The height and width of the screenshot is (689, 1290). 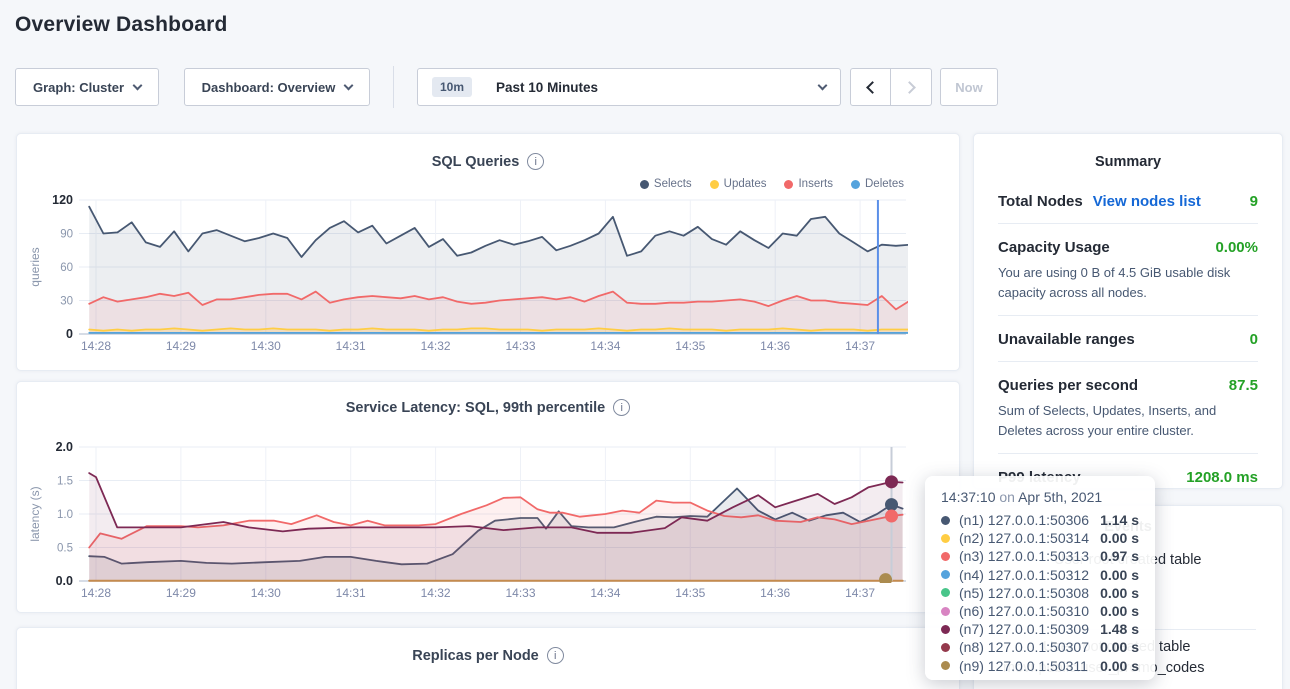 I want to click on tooltip-row: (n5) 127.0.0.1:50308 0.00 s, so click(x=1040, y=593).